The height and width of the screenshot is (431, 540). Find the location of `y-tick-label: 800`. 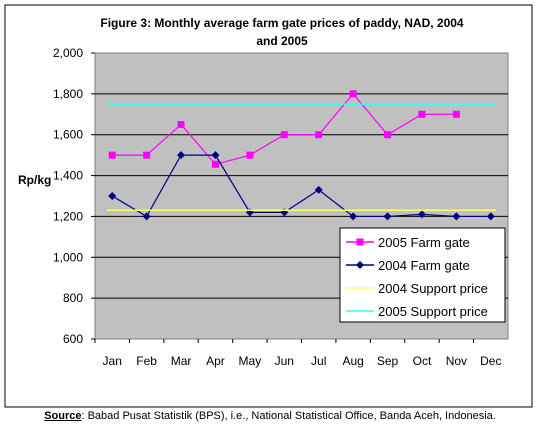

y-tick-label: 800 is located at coordinates (73, 298).